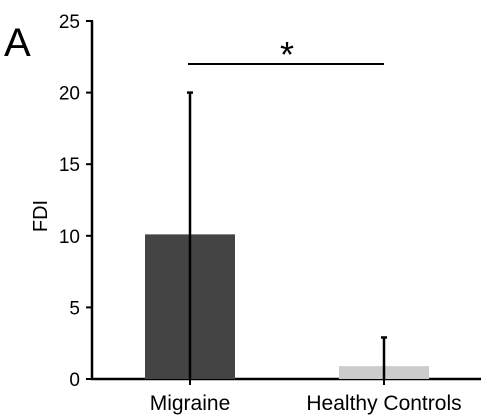 The height and width of the screenshot is (417, 481). Describe the element at coordinates (287, 54) in the screenshot. I see `significance-asterisk: *` at that location.